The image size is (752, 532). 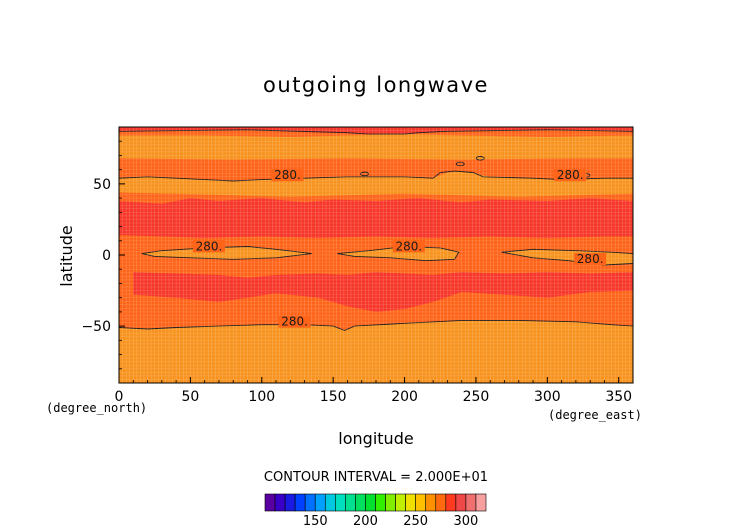 What do you see at coordinates (376, 147) in the screenshot?
I see `field-north-upper-low` at bounding box center [376, 147].